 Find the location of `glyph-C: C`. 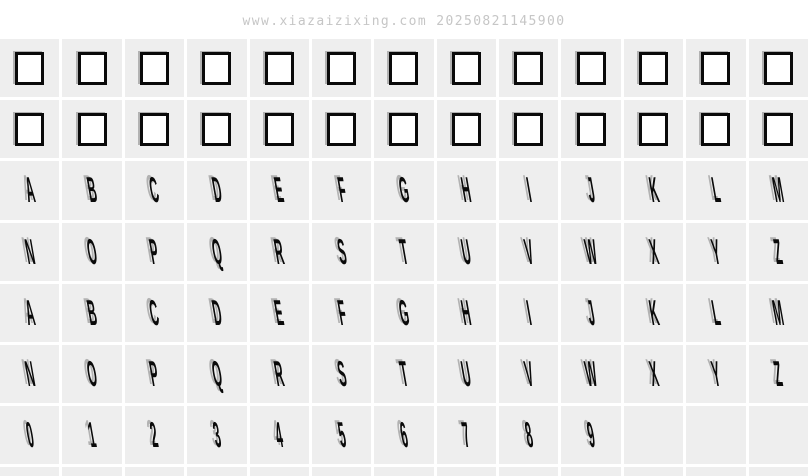

glyph-C: C is located at coordinates (154, 190).